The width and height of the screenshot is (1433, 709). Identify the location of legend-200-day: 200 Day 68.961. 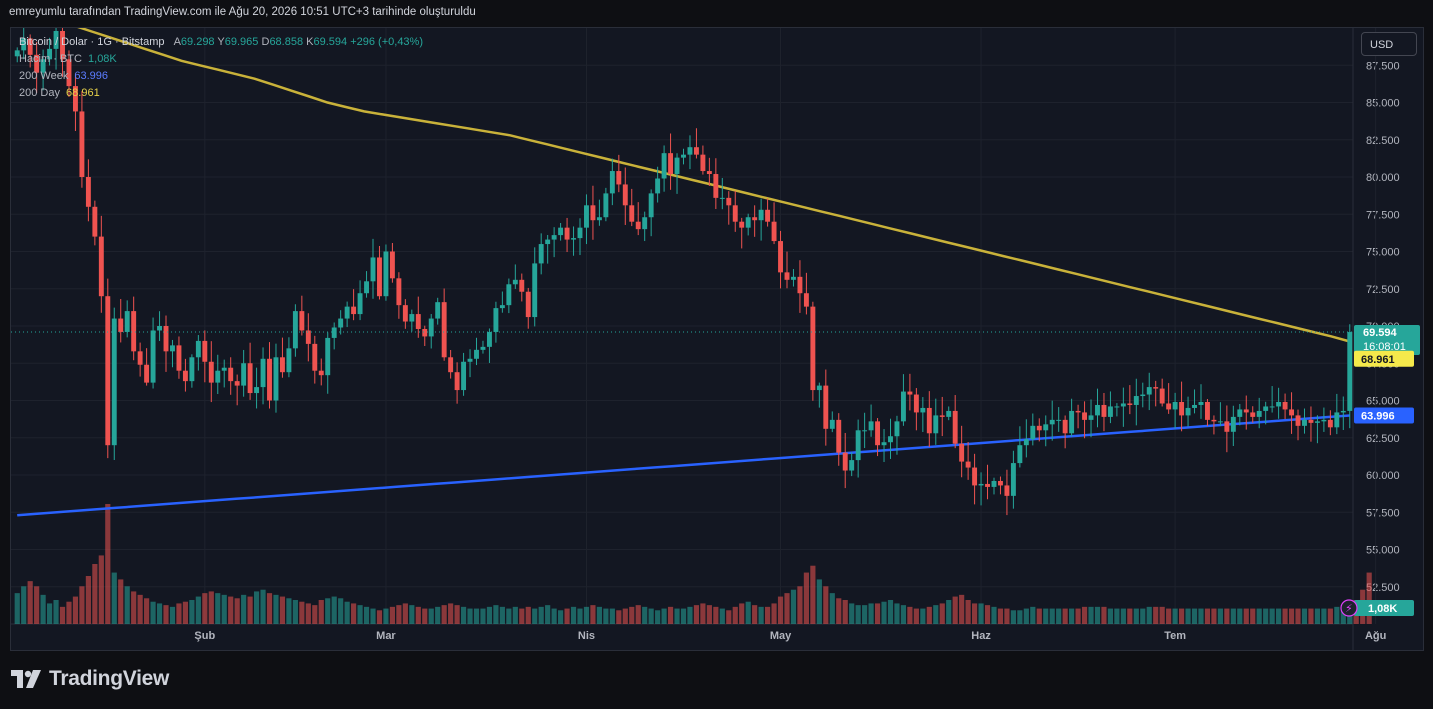
(59, 93).